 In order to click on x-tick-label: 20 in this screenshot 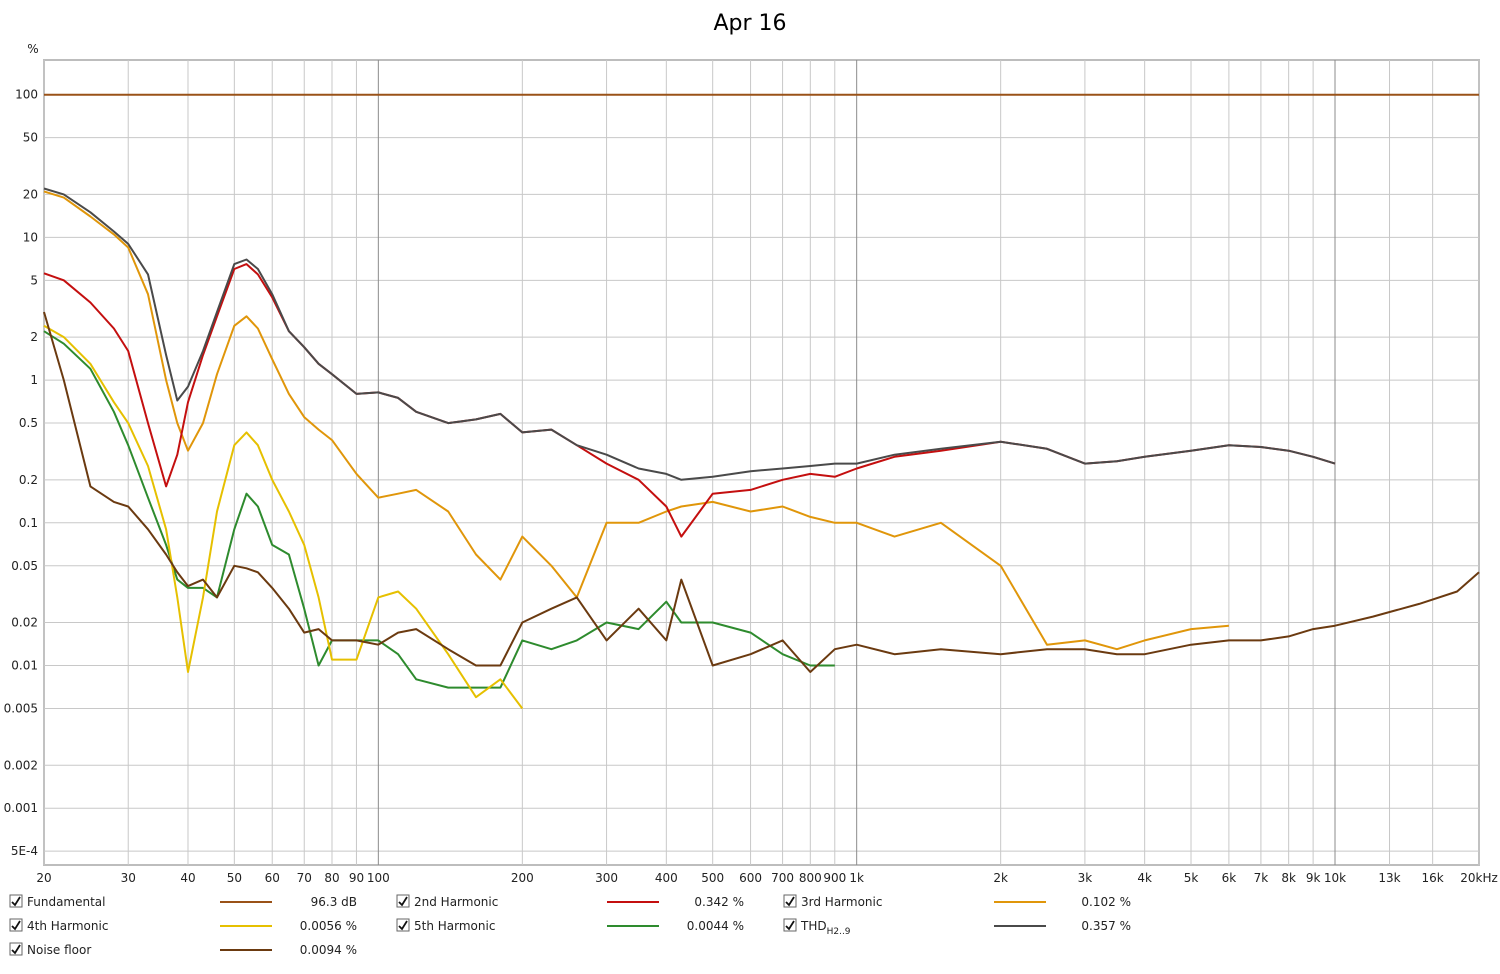, I will do `click(43, 878)`.